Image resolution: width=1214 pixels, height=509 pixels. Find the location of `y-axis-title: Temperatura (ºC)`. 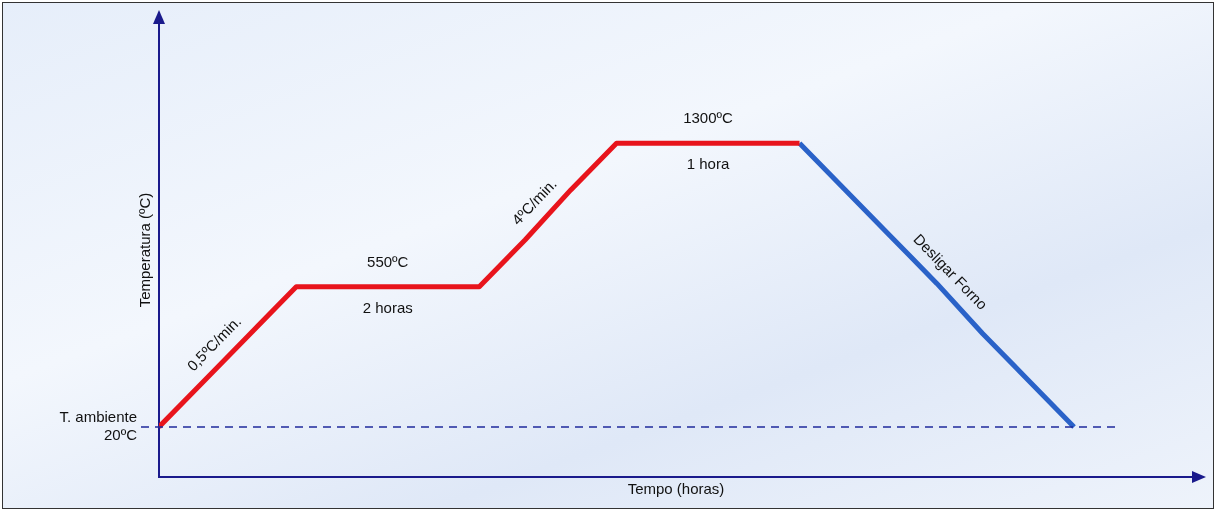

y-axis-title: Temperatura (ºC) is located at coordinates (145, 250).